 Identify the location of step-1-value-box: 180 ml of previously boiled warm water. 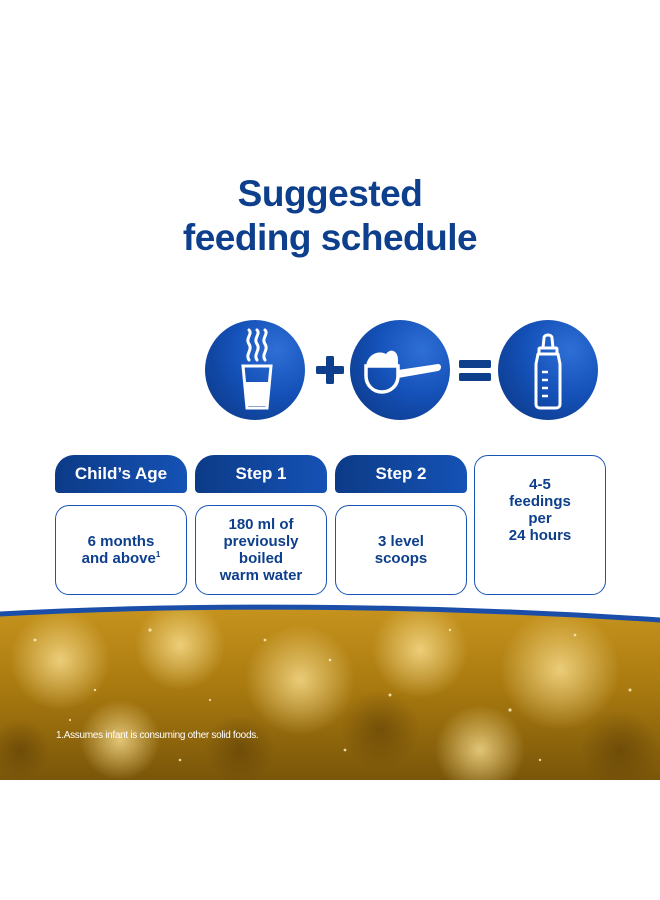
(261, 550).